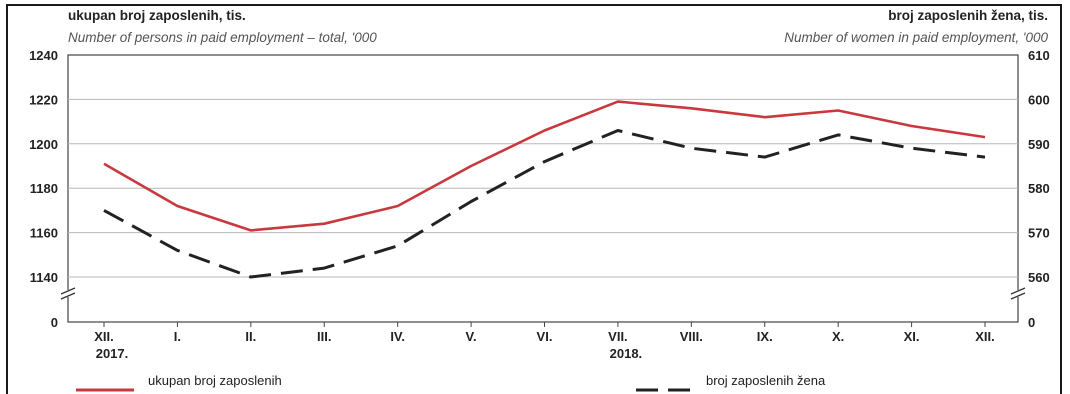 This screenshot has height=394, width=1070. I want to click on x-tick-label: IV., so click(397, 336).